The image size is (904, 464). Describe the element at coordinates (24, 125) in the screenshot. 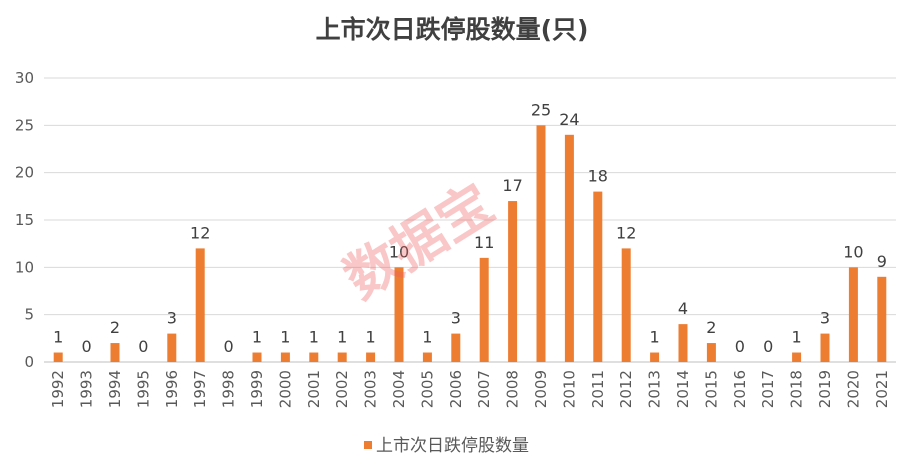

I see `y-tick-label: 25` at that location.